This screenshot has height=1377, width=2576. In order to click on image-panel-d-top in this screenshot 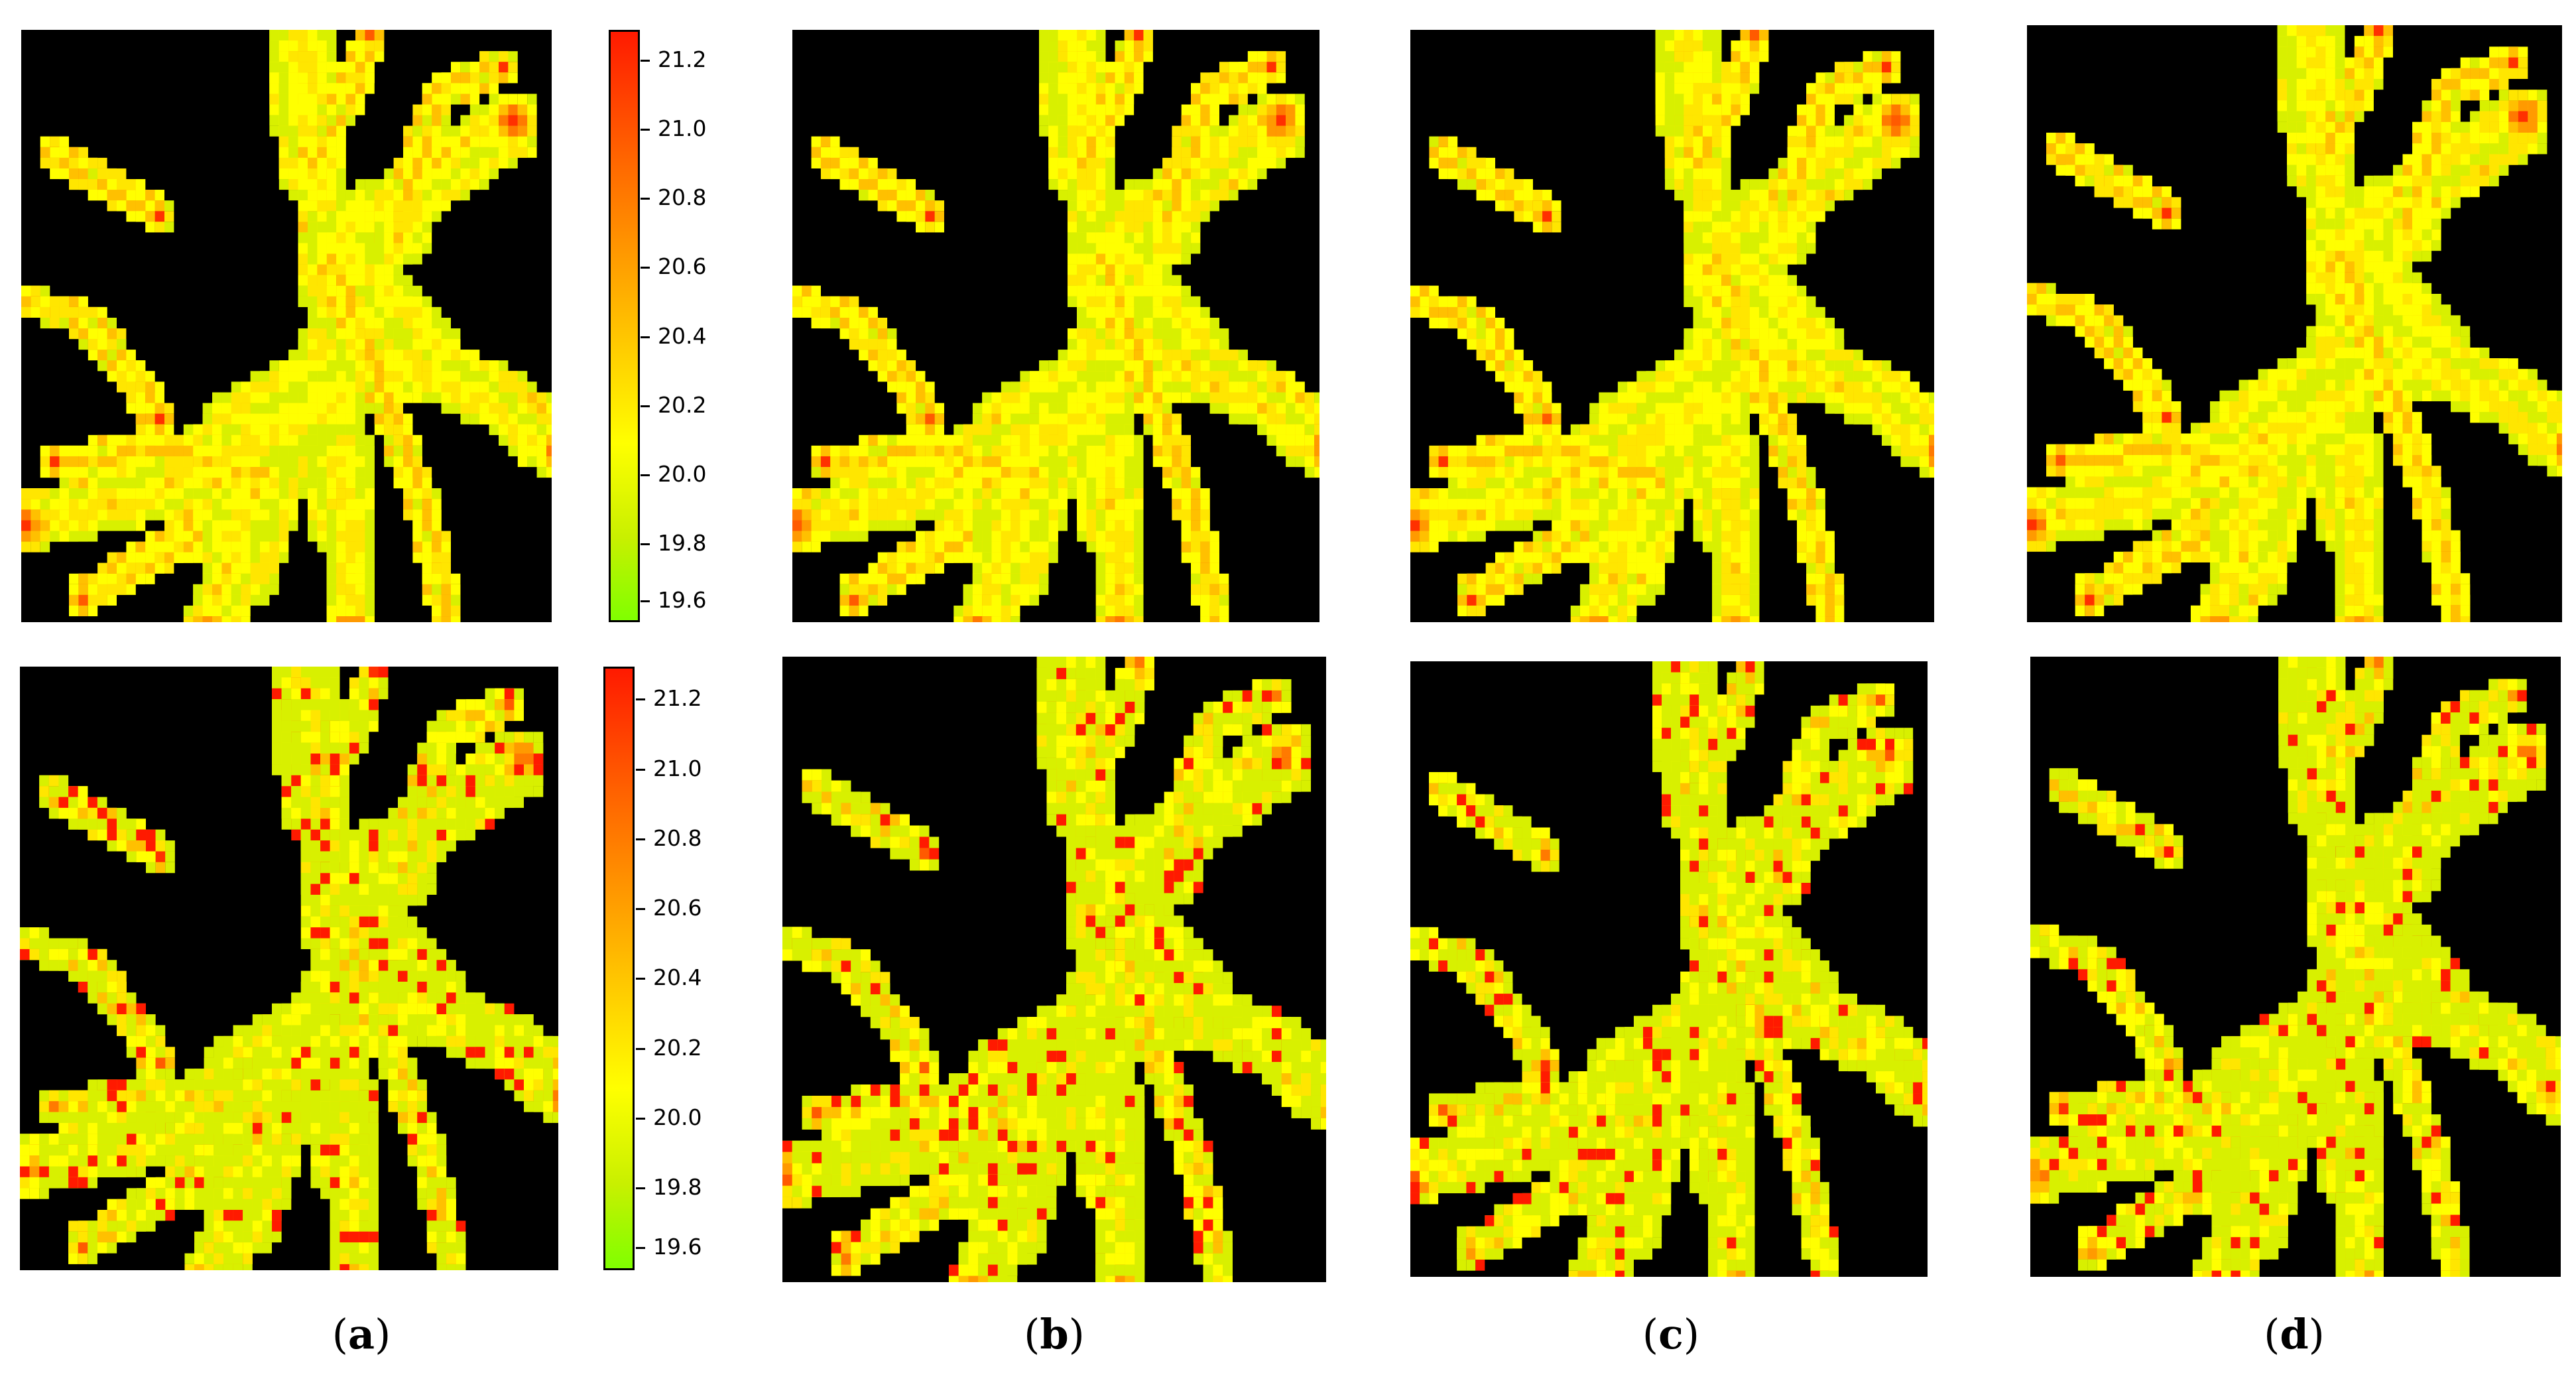, I will do `click(2294, 323)`.